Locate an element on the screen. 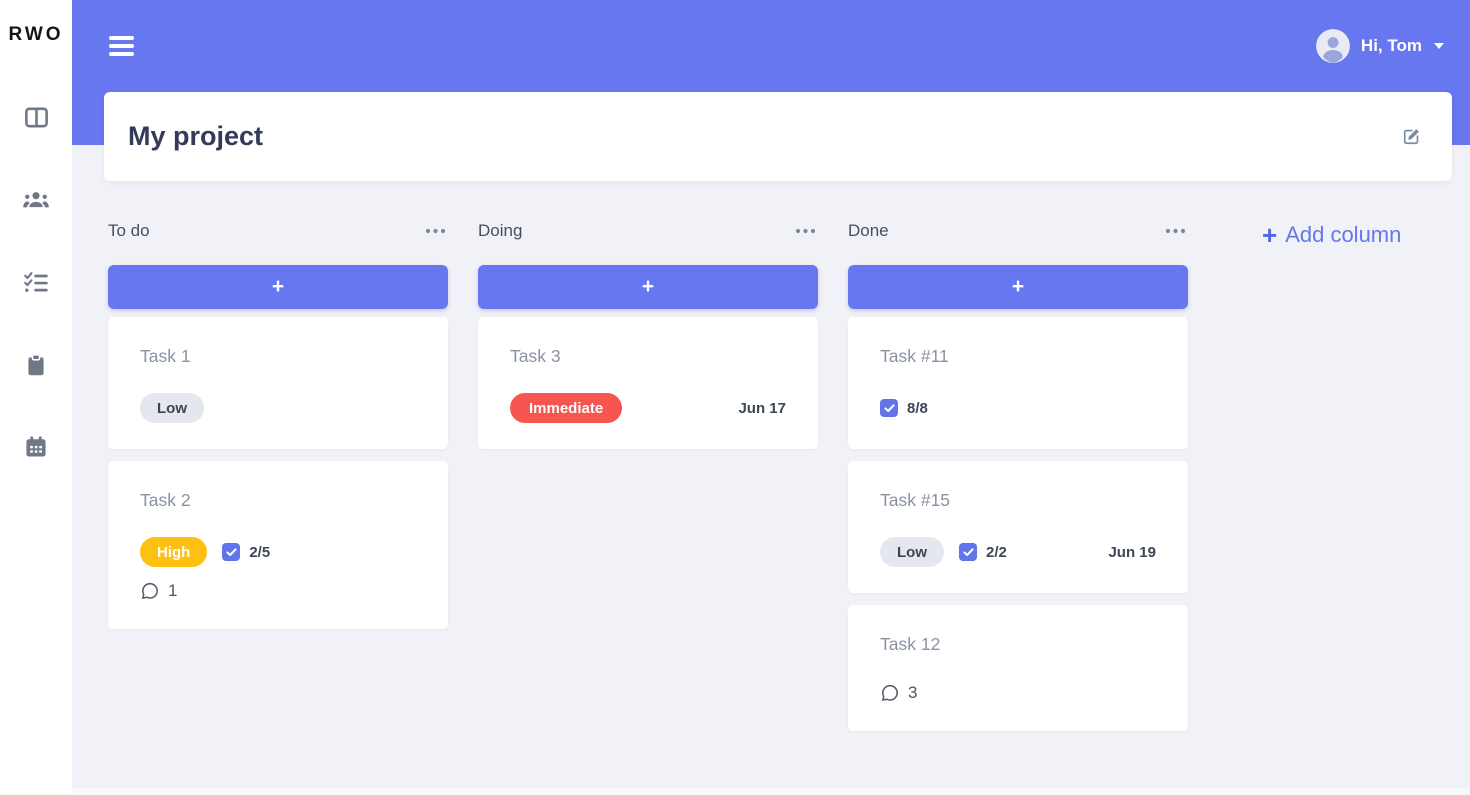 Image resolution: width=1470 pixels, height=795 pixels. task-title: Task 1 is located at coordinates (165, 356).